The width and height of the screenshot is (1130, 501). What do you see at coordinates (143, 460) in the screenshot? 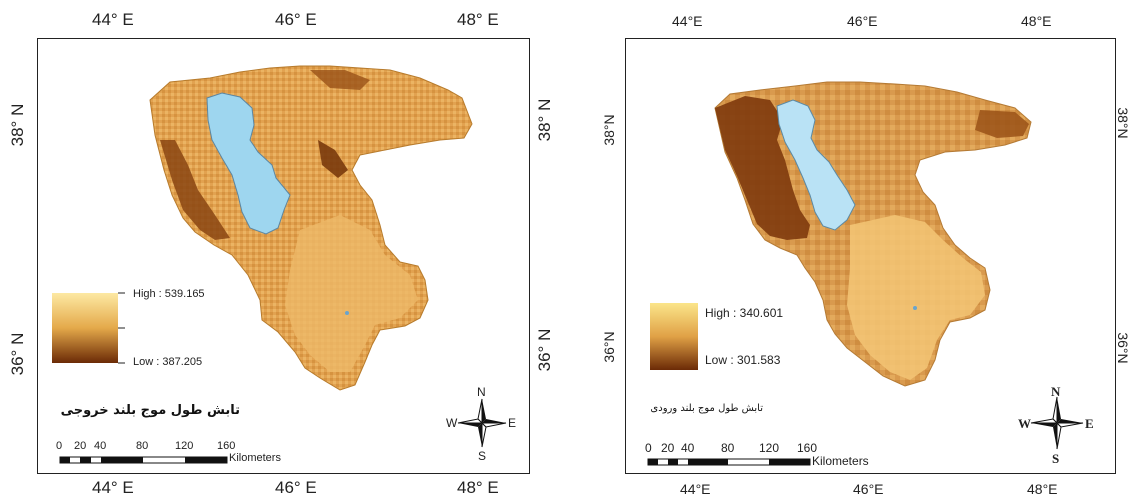
I see `left-scalebar` at bounding box center [143, 460].